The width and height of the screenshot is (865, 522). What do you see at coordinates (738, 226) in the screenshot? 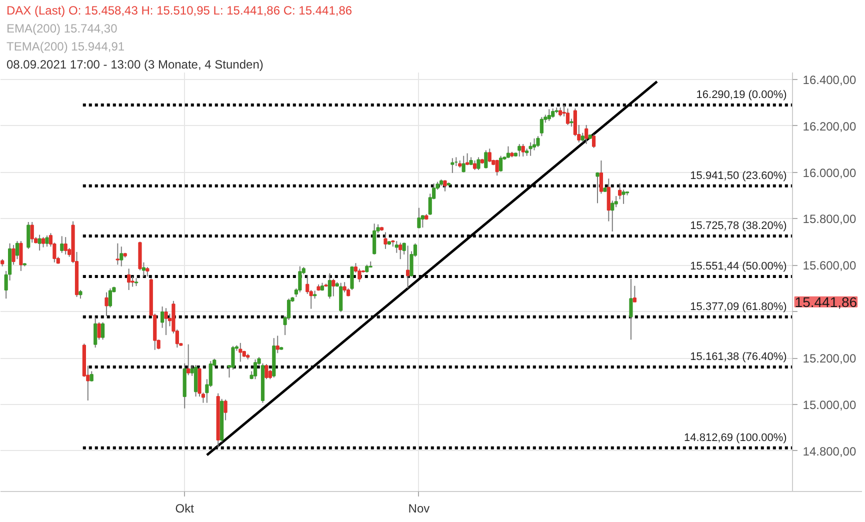
I see `ref-line-label: 15.725,78 (38.20%)` at bounding box center [738, 226].